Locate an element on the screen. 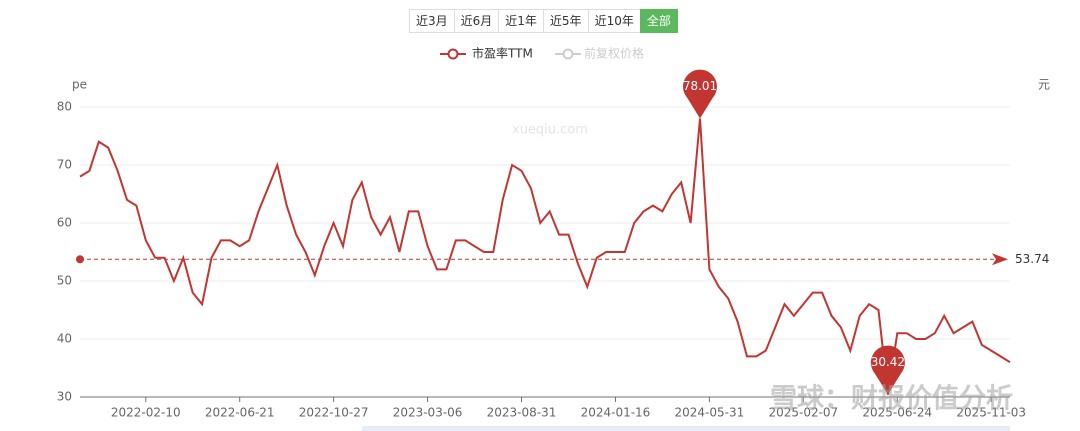  x-tick-label: 2022-10-27 is located at coordinates (334, 413).